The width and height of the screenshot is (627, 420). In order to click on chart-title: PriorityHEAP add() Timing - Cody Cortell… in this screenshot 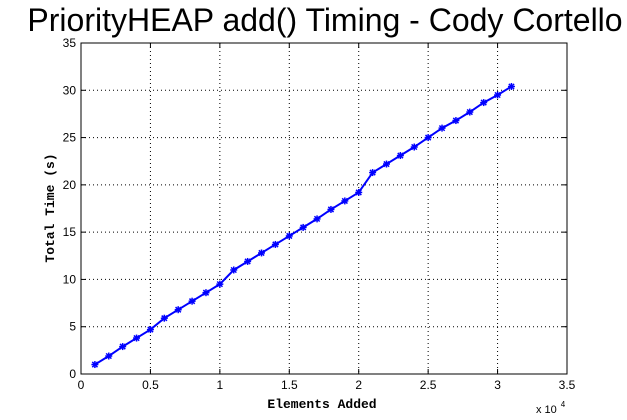, I will do `click(324, 20)`.